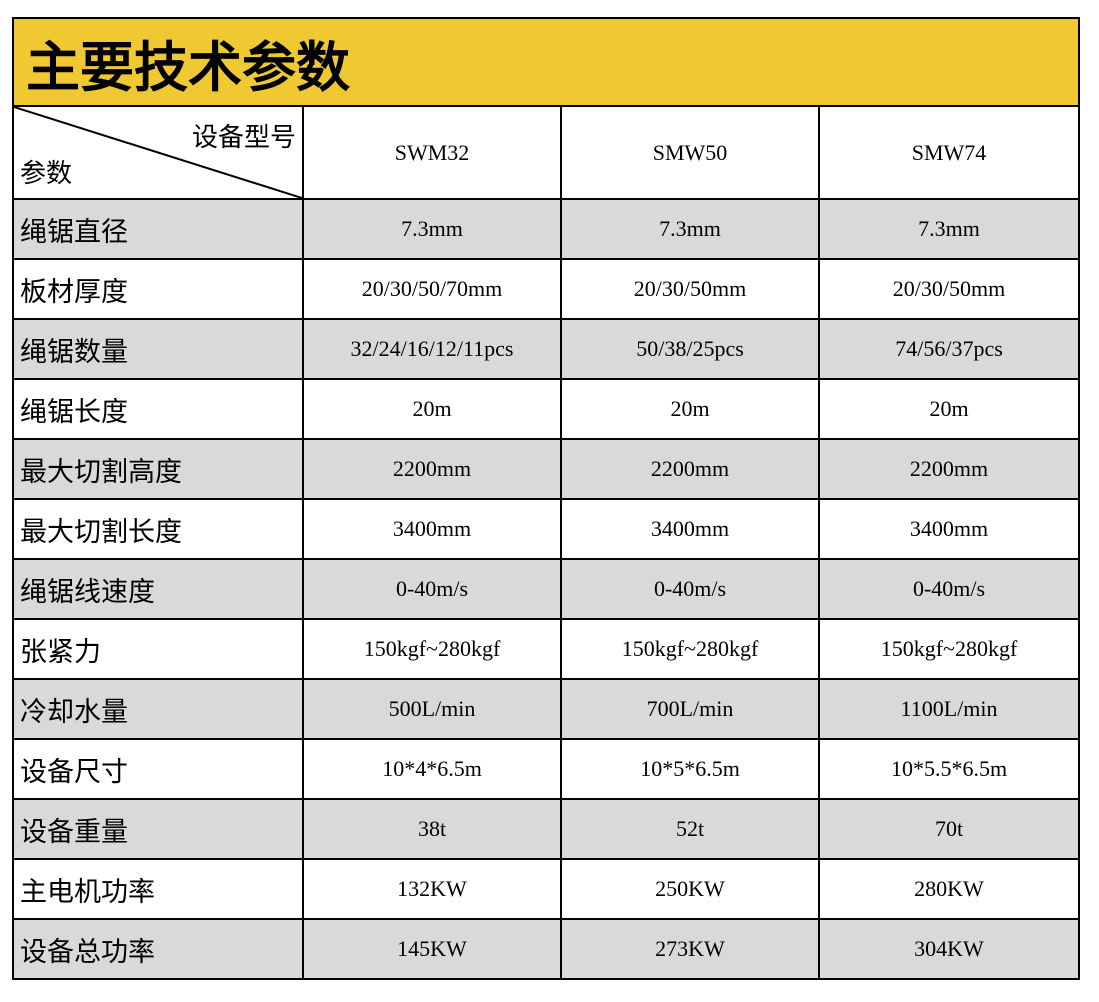 The image size is (1099, 1002). I want to click on param-value: 132KW, so click(432, 889).